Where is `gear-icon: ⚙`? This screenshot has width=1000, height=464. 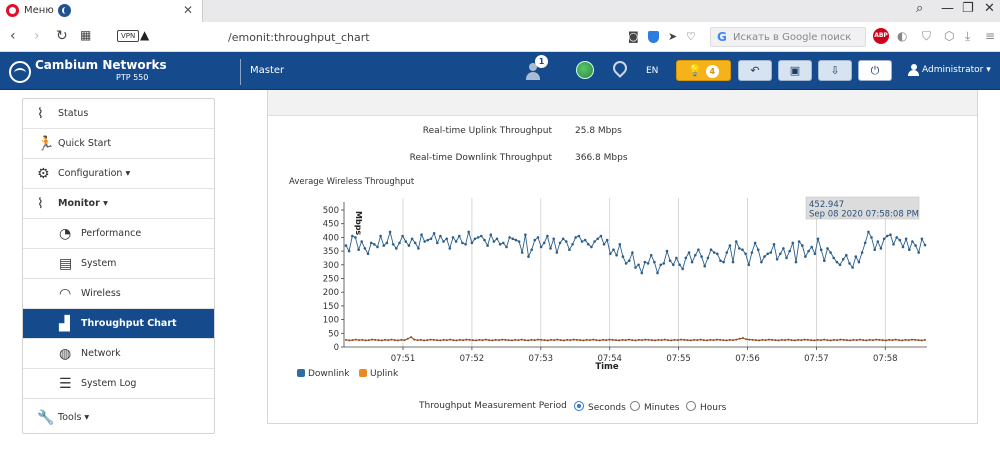
gear-icon: ⚙ is located at coordinates (43, 174).